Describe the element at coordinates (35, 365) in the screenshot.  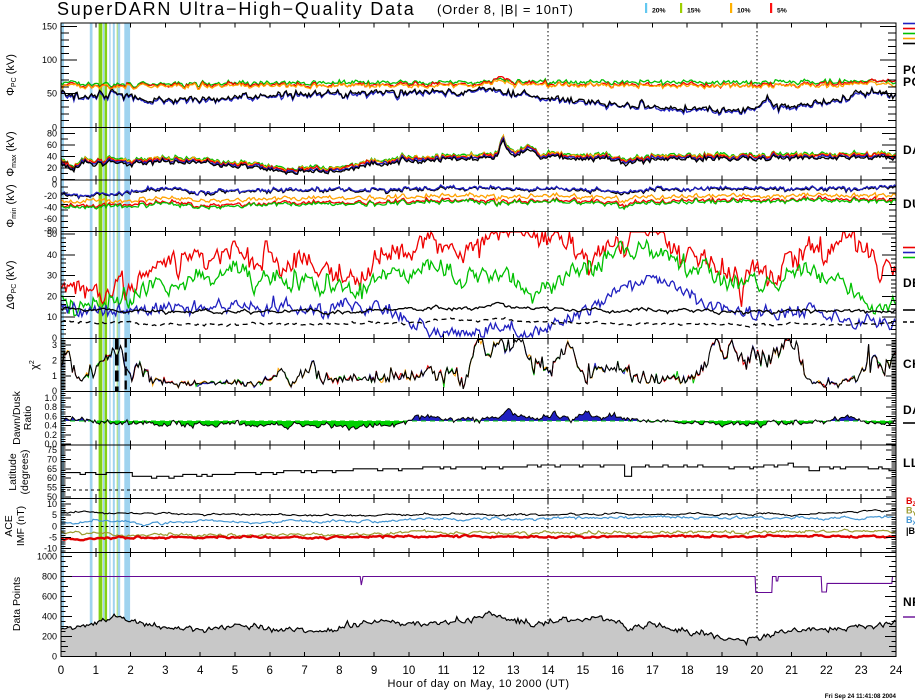
I see `svg-text: χ2` at that location.